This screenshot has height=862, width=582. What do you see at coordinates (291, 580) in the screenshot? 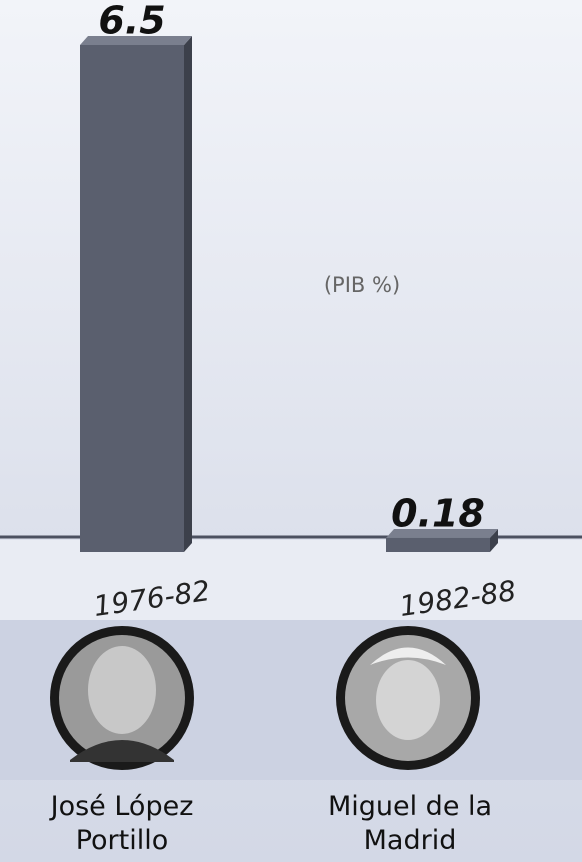
I see `floor` at bounding box center [291, 580].